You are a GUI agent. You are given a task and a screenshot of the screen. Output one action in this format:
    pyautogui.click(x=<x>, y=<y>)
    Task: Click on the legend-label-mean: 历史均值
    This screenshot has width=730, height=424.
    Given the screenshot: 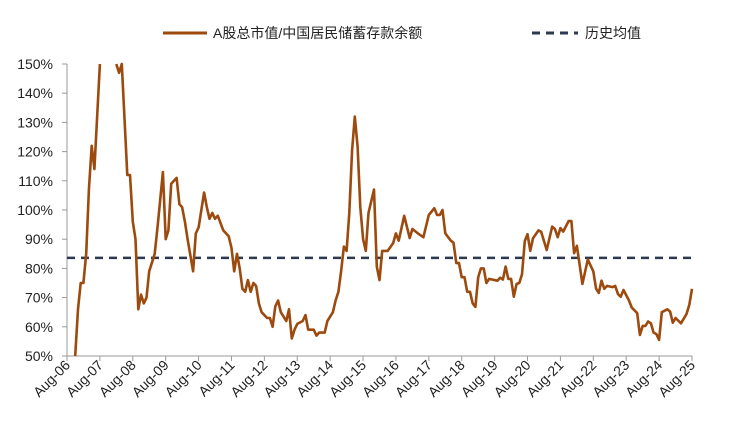 What is the action you would take?
    pyautogui.click(x=613, y=33)
    